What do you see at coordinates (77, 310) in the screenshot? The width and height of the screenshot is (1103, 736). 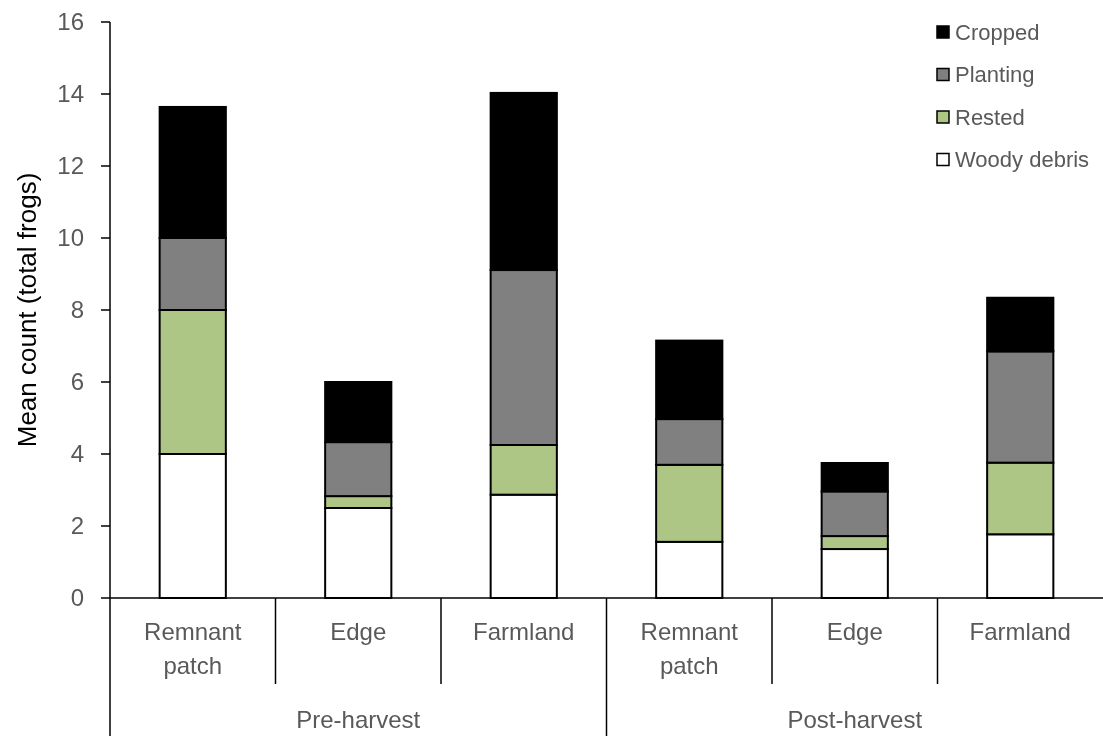 I see `y-tick-label: 8` at bounding box center [77, 310].